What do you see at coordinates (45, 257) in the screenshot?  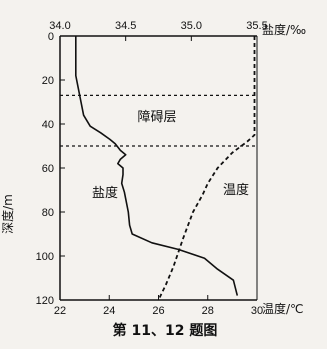 I see `y-tick-label: 100` at bounding box center [45, 257].